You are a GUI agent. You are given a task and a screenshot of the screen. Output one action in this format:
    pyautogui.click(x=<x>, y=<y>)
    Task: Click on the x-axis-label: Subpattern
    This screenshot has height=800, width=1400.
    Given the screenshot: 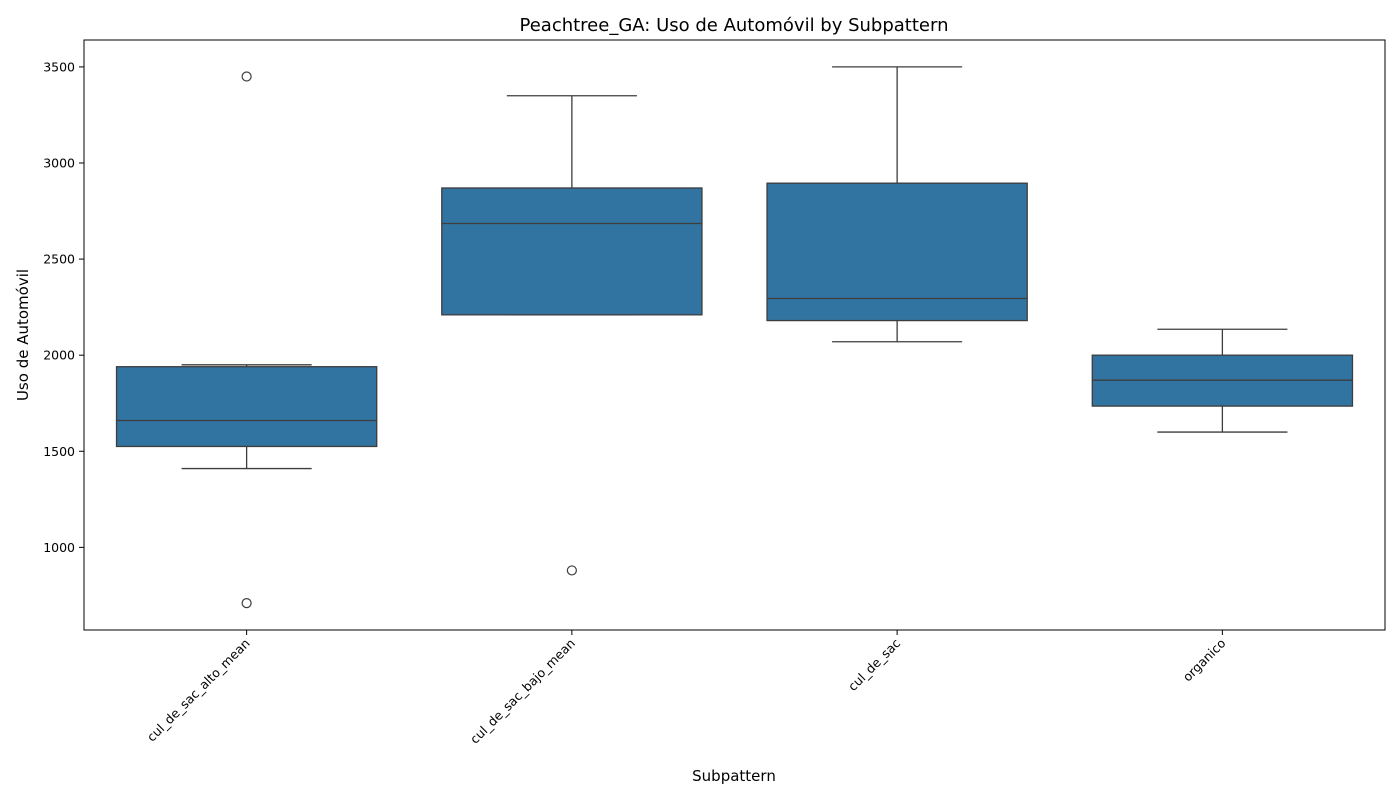 What is the action you would take?
    pyautogui.click(x=734, y=776)
    